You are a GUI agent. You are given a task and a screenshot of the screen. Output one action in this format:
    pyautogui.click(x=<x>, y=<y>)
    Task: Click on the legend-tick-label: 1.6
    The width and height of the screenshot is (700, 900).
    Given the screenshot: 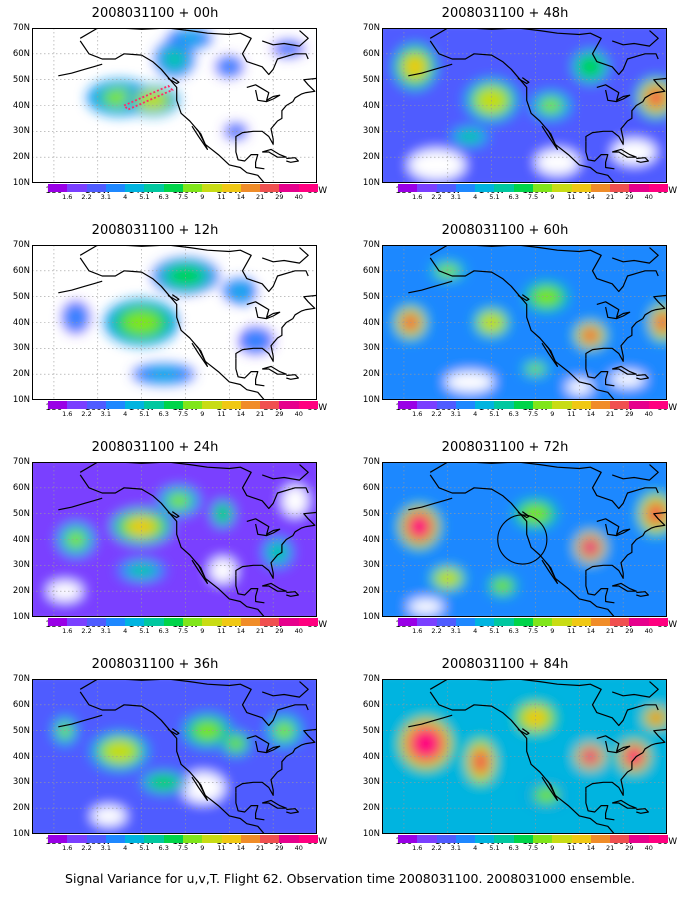 What is the action you would take?
    pyautogui.click(x=67, y=414)
    